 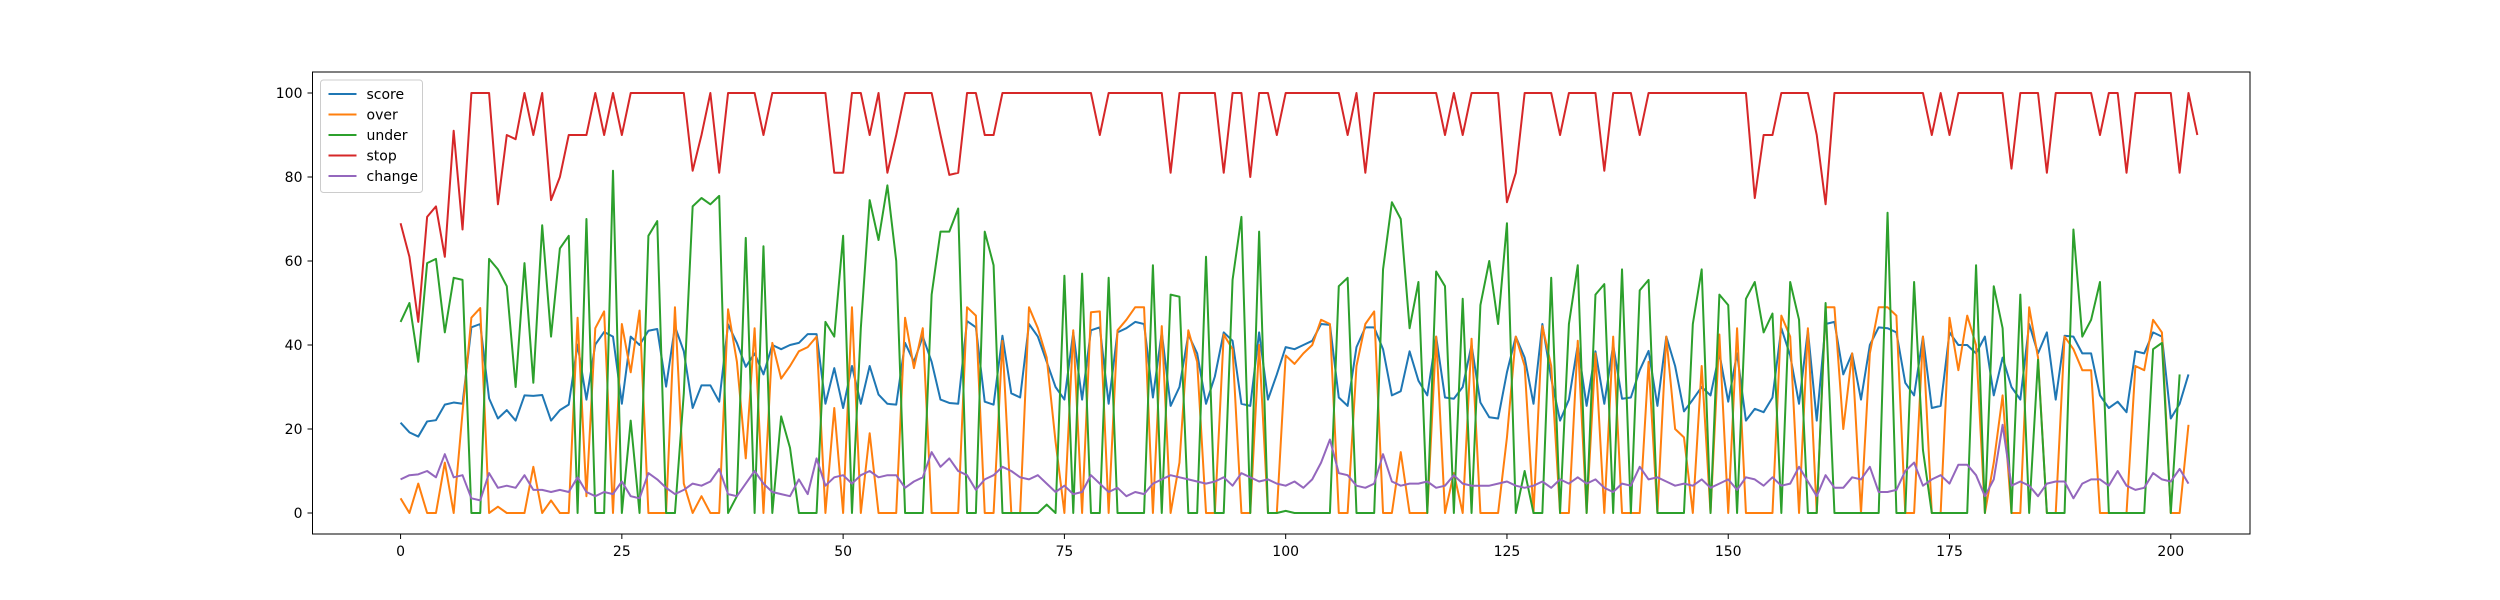 What do you see at coordinates (1295, 462) in the screenshot?
I see `series-line-change` at bounding box center [1295, 462].